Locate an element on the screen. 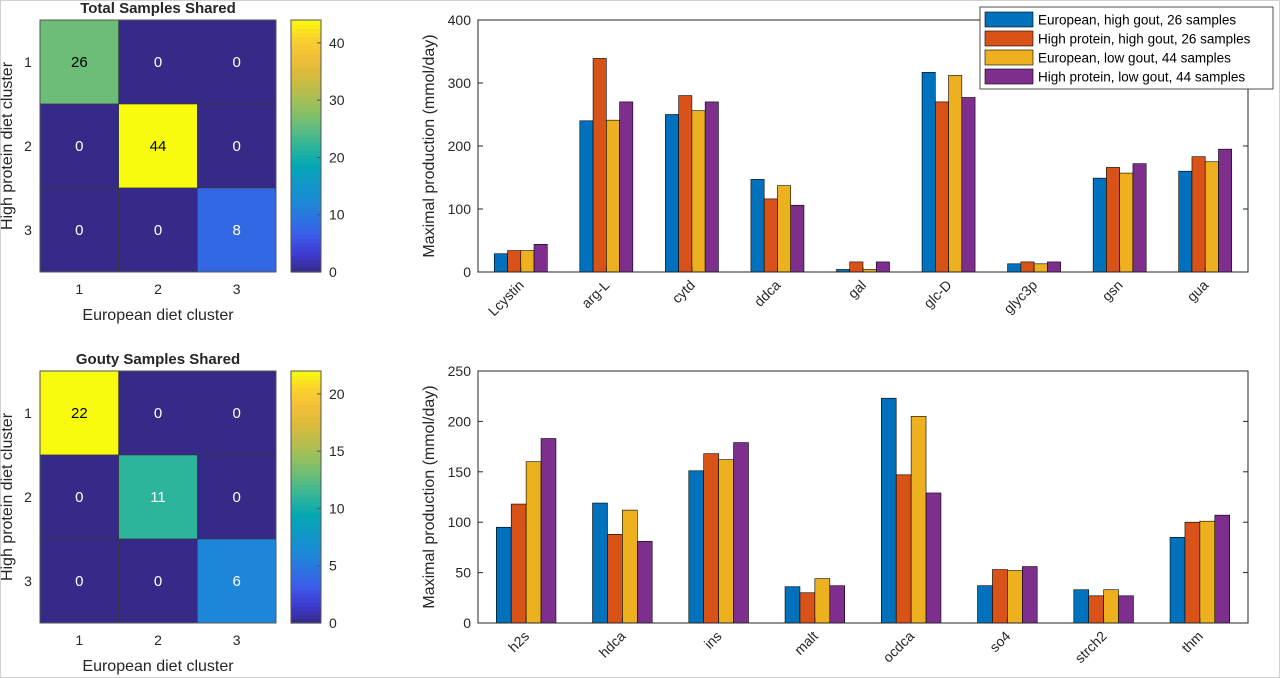 This screenshot has height=678, width=1280. heatmap-x-label: European diet cluster is located at coordinates (158, 315).